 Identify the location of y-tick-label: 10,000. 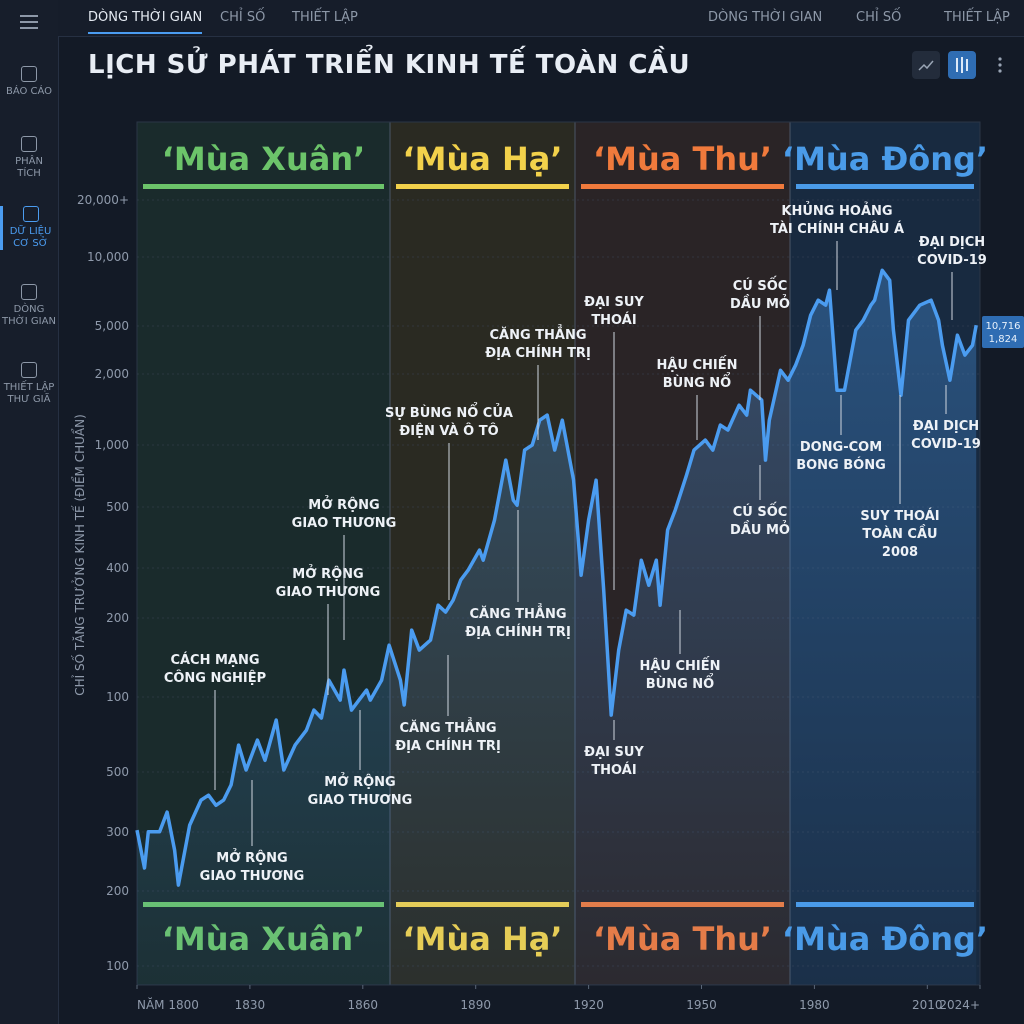
(108, 257).